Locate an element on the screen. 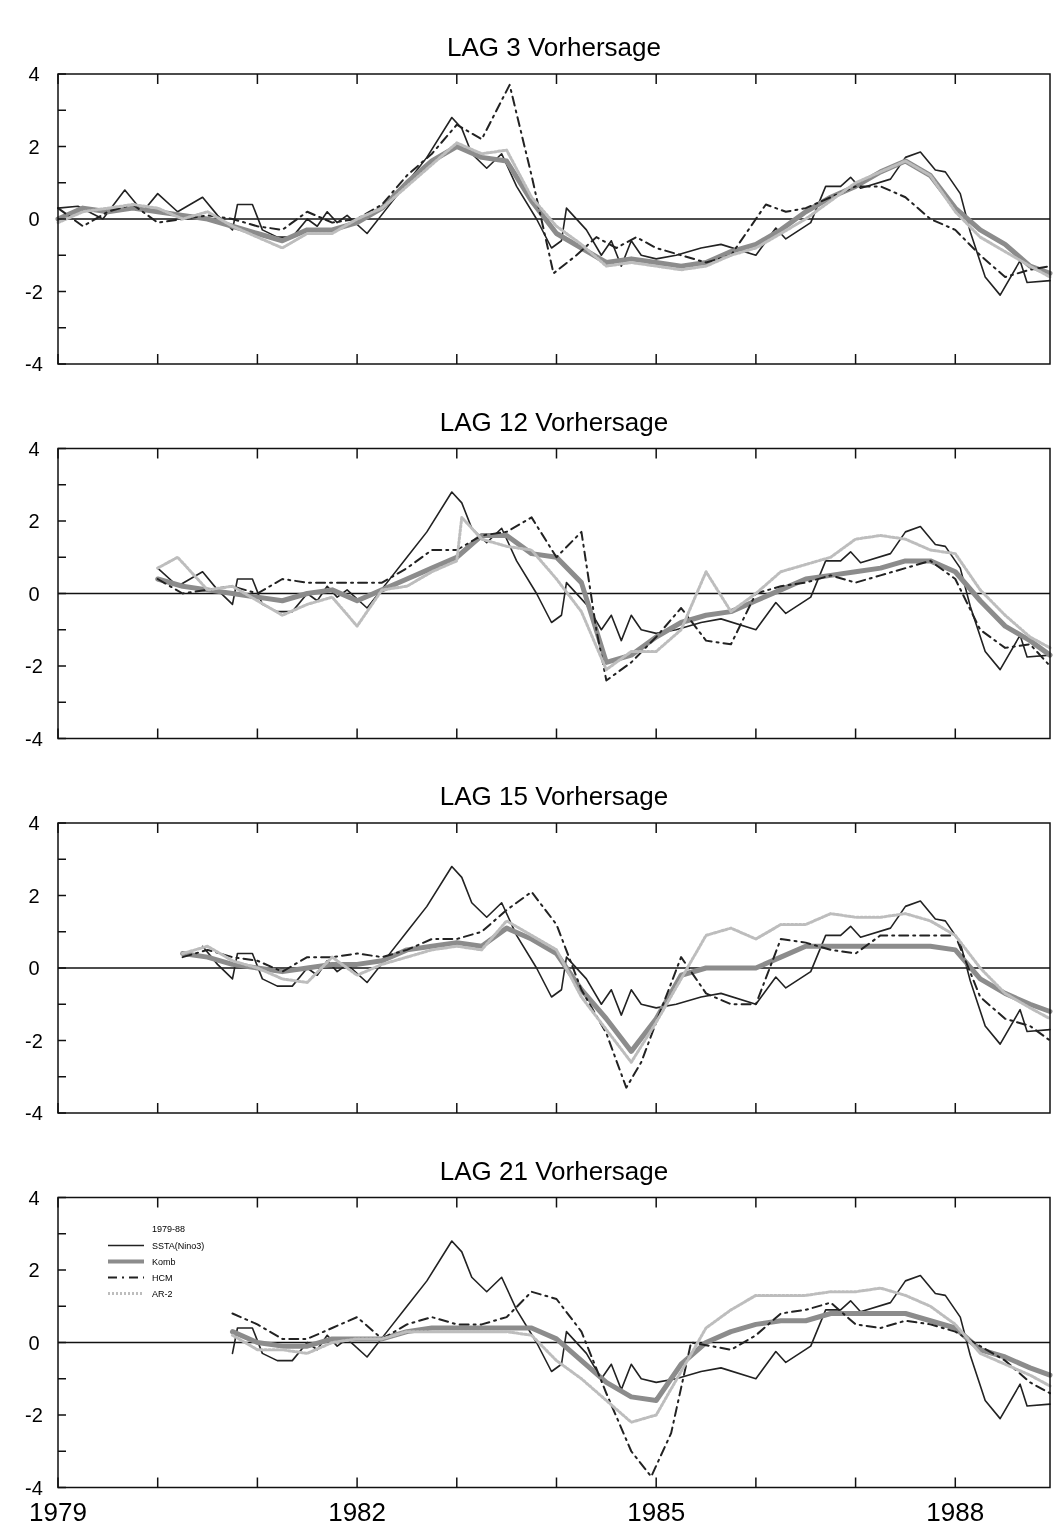 This screenshot has height=1538, width=1057. legend-label: SSTA(Nino3) is located at coordinates (178, 1245).